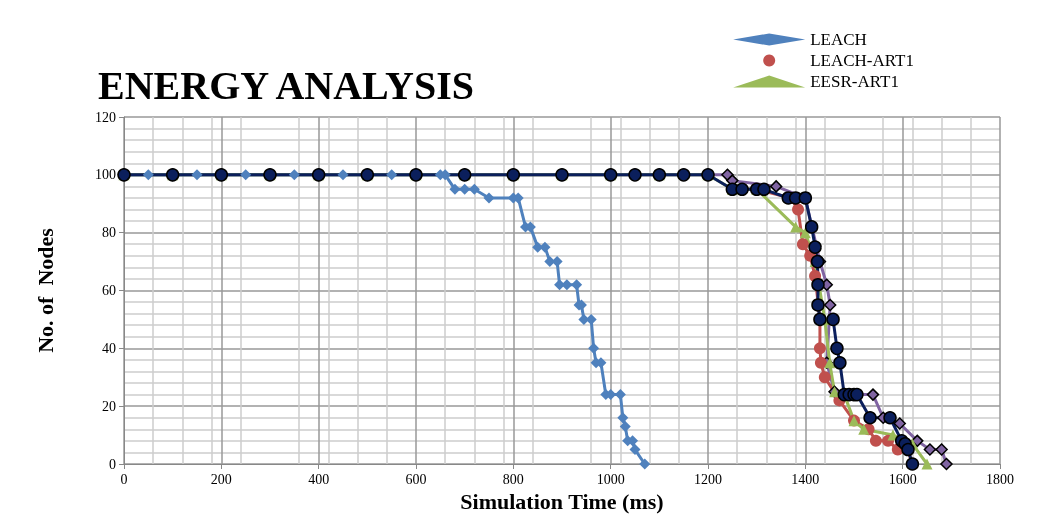  What do you see at coordinates (805, 479) in the screenshot?
I see `x-tick-label: 1400` at bounding box center [805, 479].